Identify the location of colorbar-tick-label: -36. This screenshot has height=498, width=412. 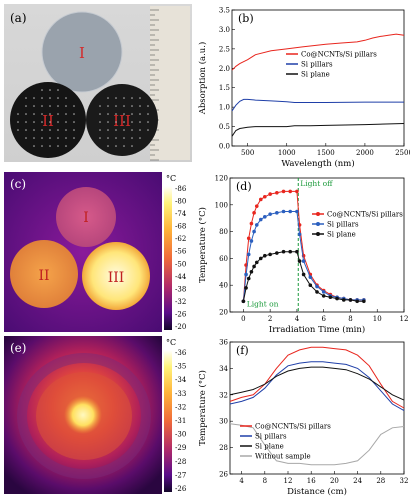
(181, 353).